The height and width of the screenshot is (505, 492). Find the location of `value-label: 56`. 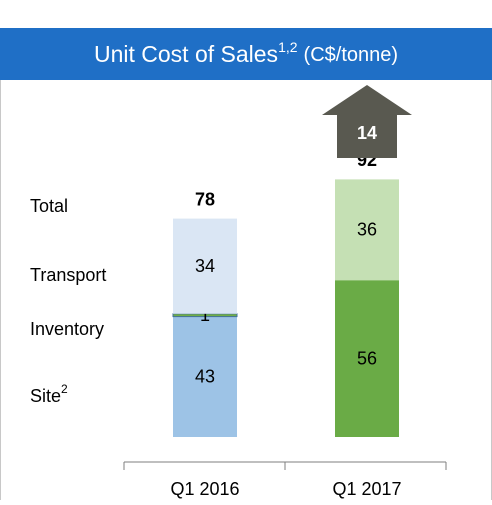

value-label: 56 is located at coordinates (367, 358).